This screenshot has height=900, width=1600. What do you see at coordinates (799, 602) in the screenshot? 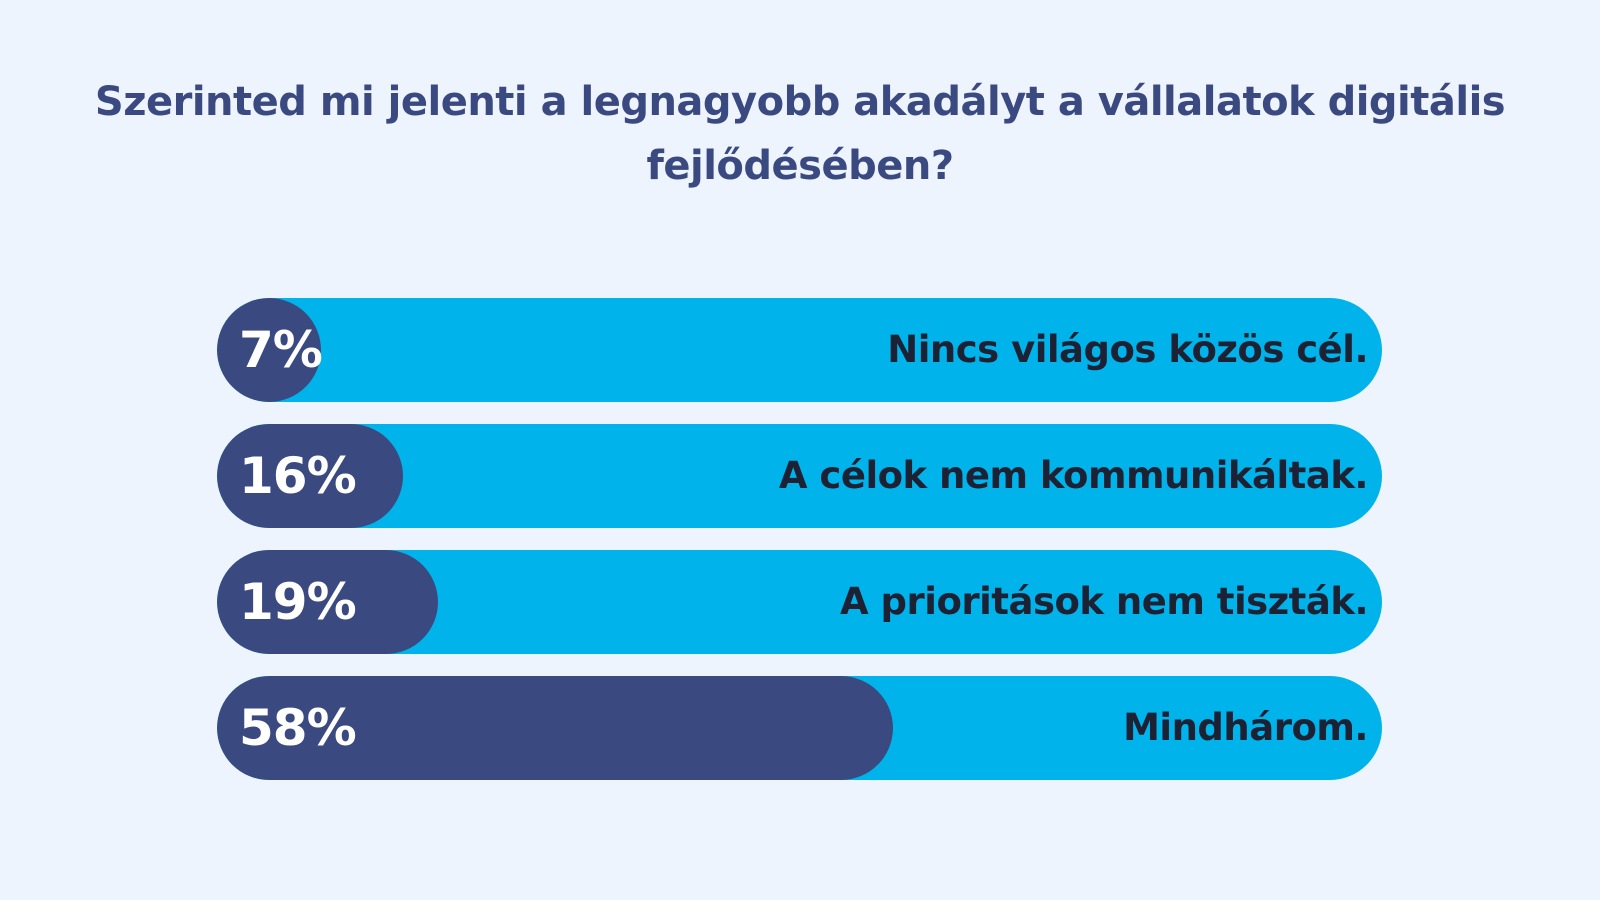
I see `bar-row-3: 19% A prioritások nem tiszták.` at bounding box center [799, 602].